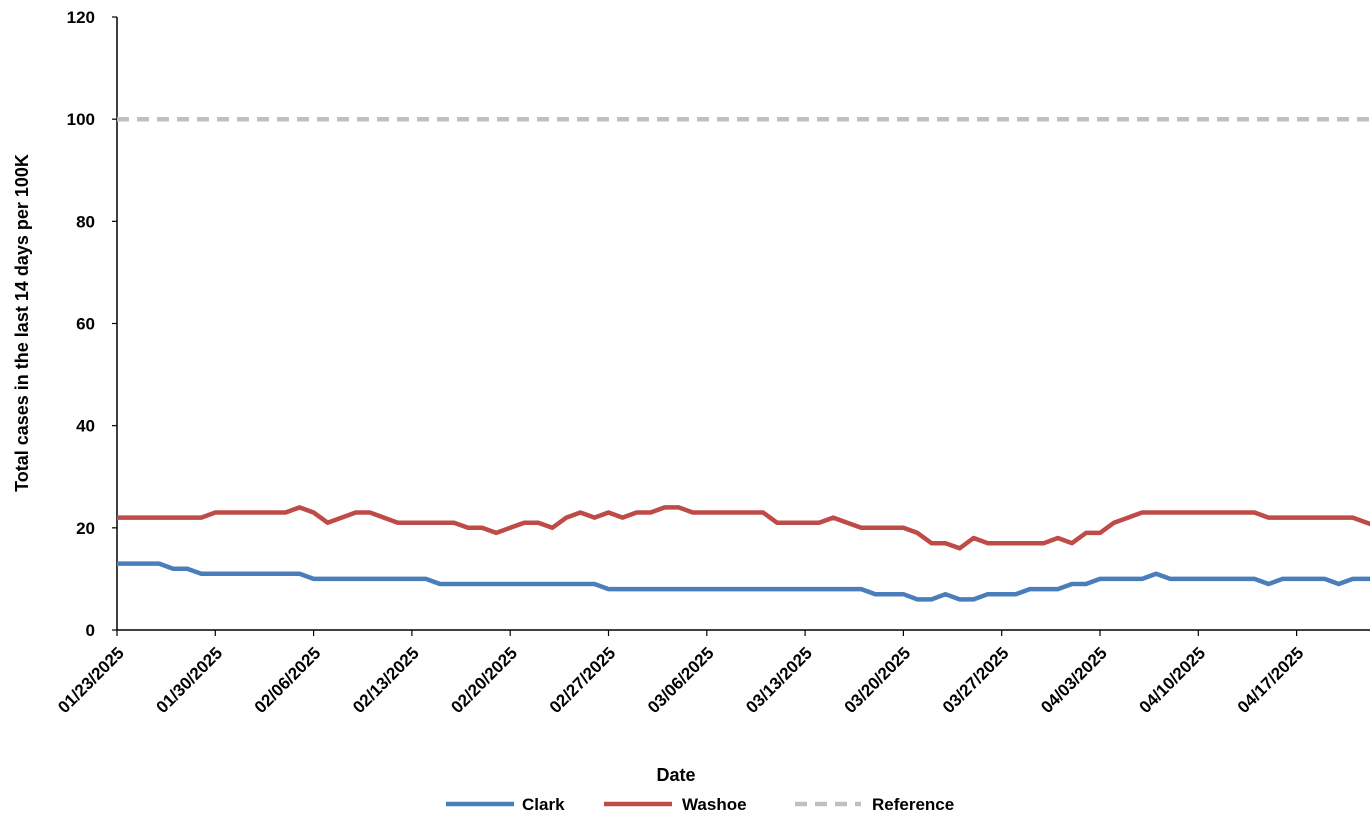 The height and width of the screenshot is (827, 1370). I want to click on legend: Clark Washoe Reference, so click(700, 804).